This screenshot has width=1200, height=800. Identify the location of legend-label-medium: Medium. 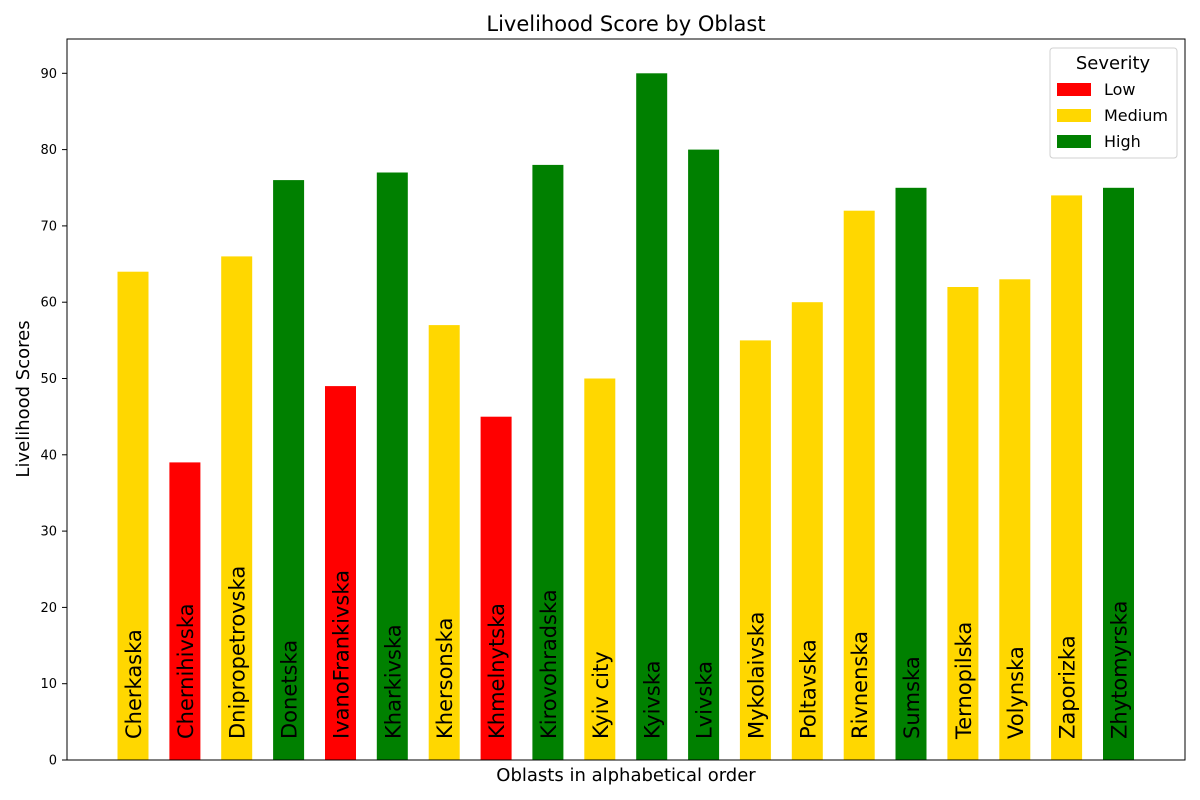
(1136, 115).